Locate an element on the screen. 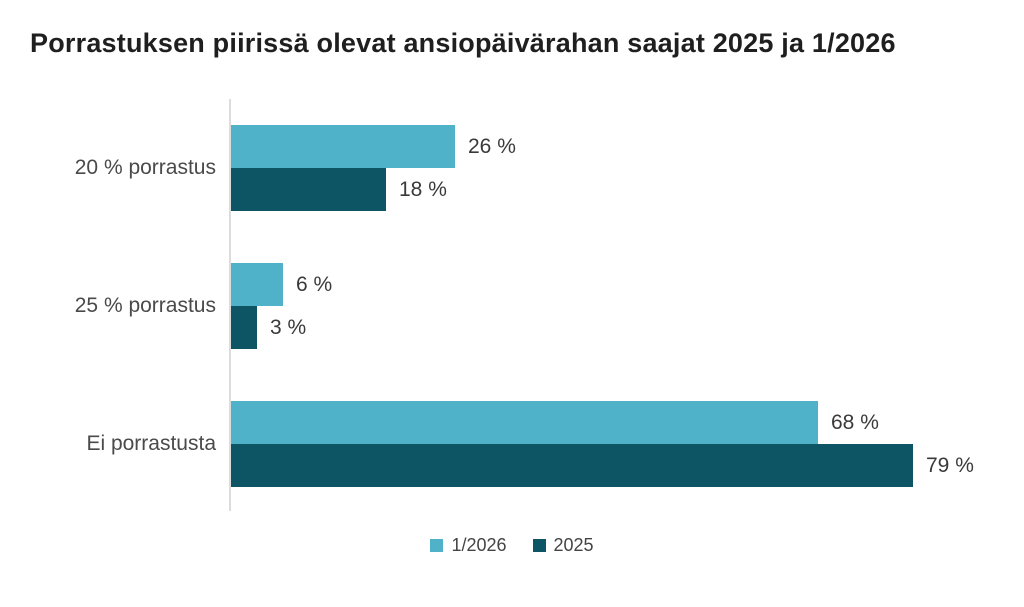 This screenshot has width=1024, height=607. legend-item-1-2026: 1/2026 is located at coordinates (468, 545).